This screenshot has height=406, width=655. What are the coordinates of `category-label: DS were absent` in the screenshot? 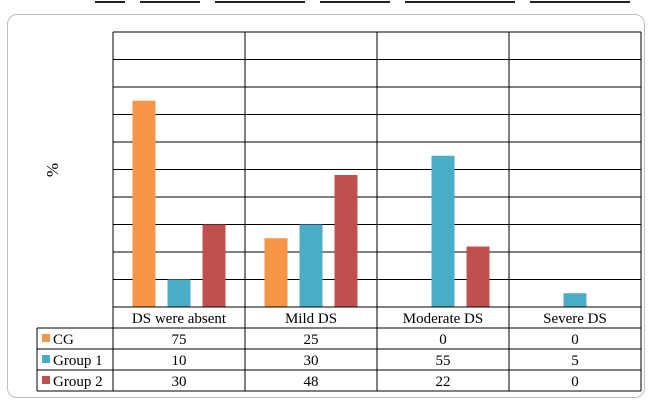 It's located at (179, 319).